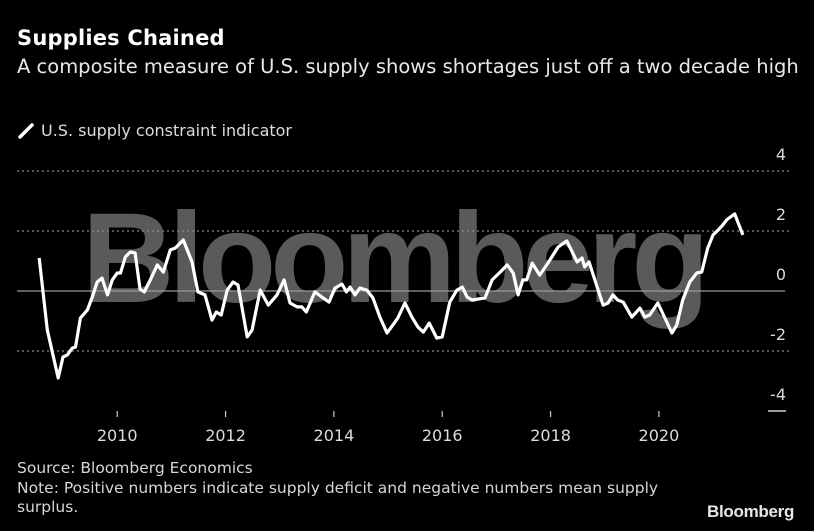 Image resolution: width=814 pixels, height=531 pixels. I want to click on x-tick-label: 2020, so click(659, 435).